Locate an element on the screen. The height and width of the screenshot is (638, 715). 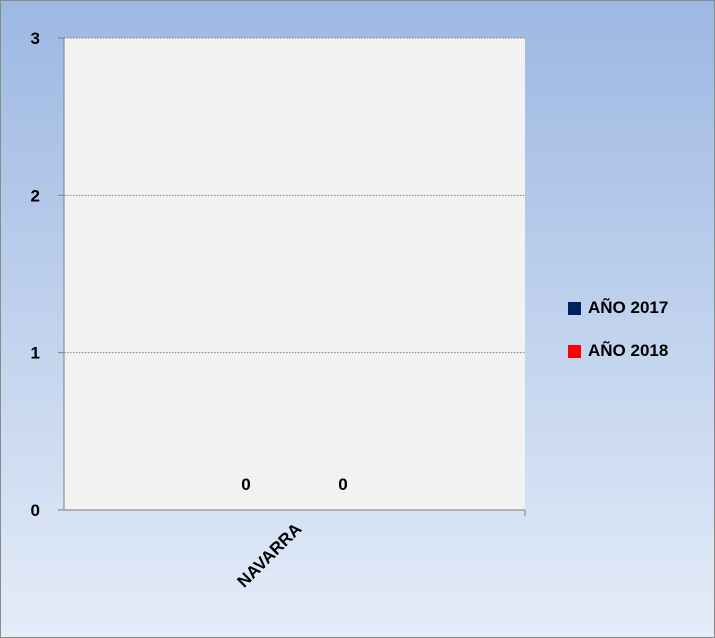
y-tick-label-3: 3 is located at coordinates (35, 38).